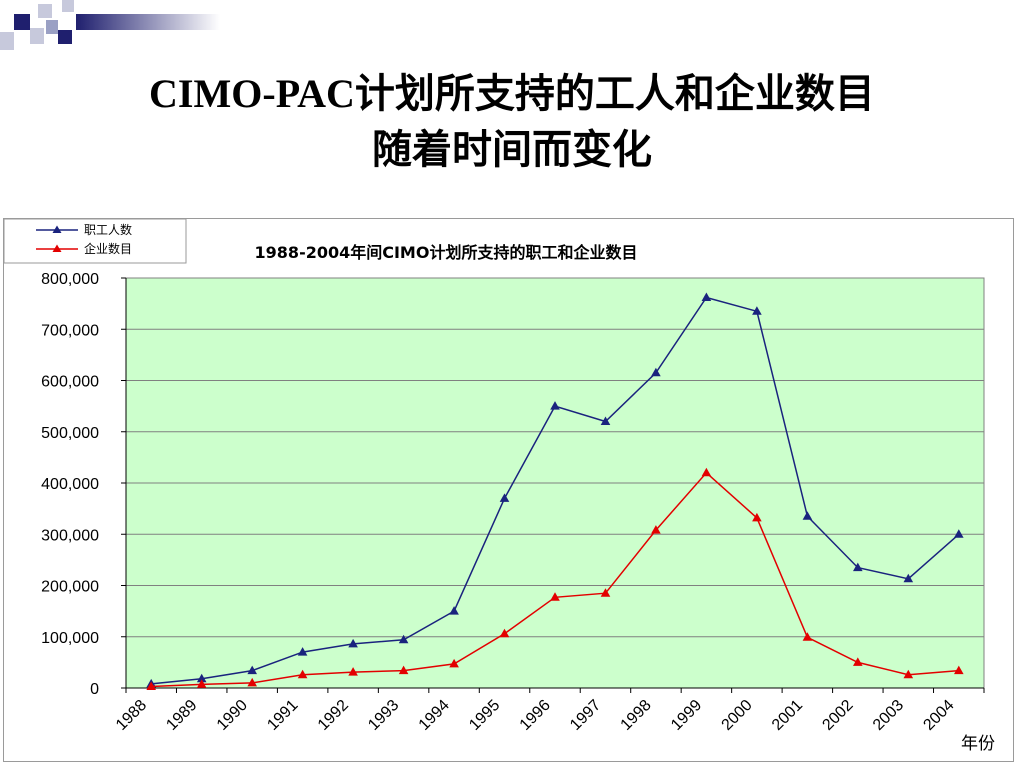 The height and width of the screenshot is (768, 1024). I want to click on x-tick-label: 1993, so click(383, 715).